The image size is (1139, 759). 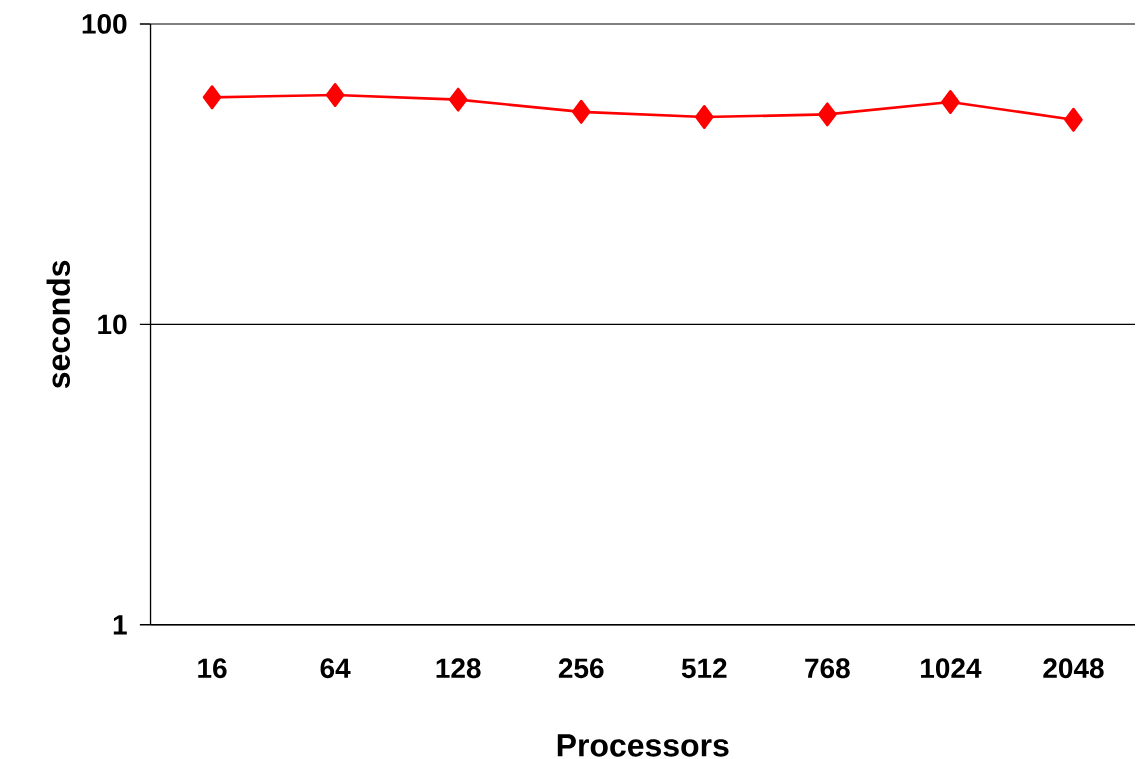 I want to click on x-tick-label: 768, so click(x=827, y=668).